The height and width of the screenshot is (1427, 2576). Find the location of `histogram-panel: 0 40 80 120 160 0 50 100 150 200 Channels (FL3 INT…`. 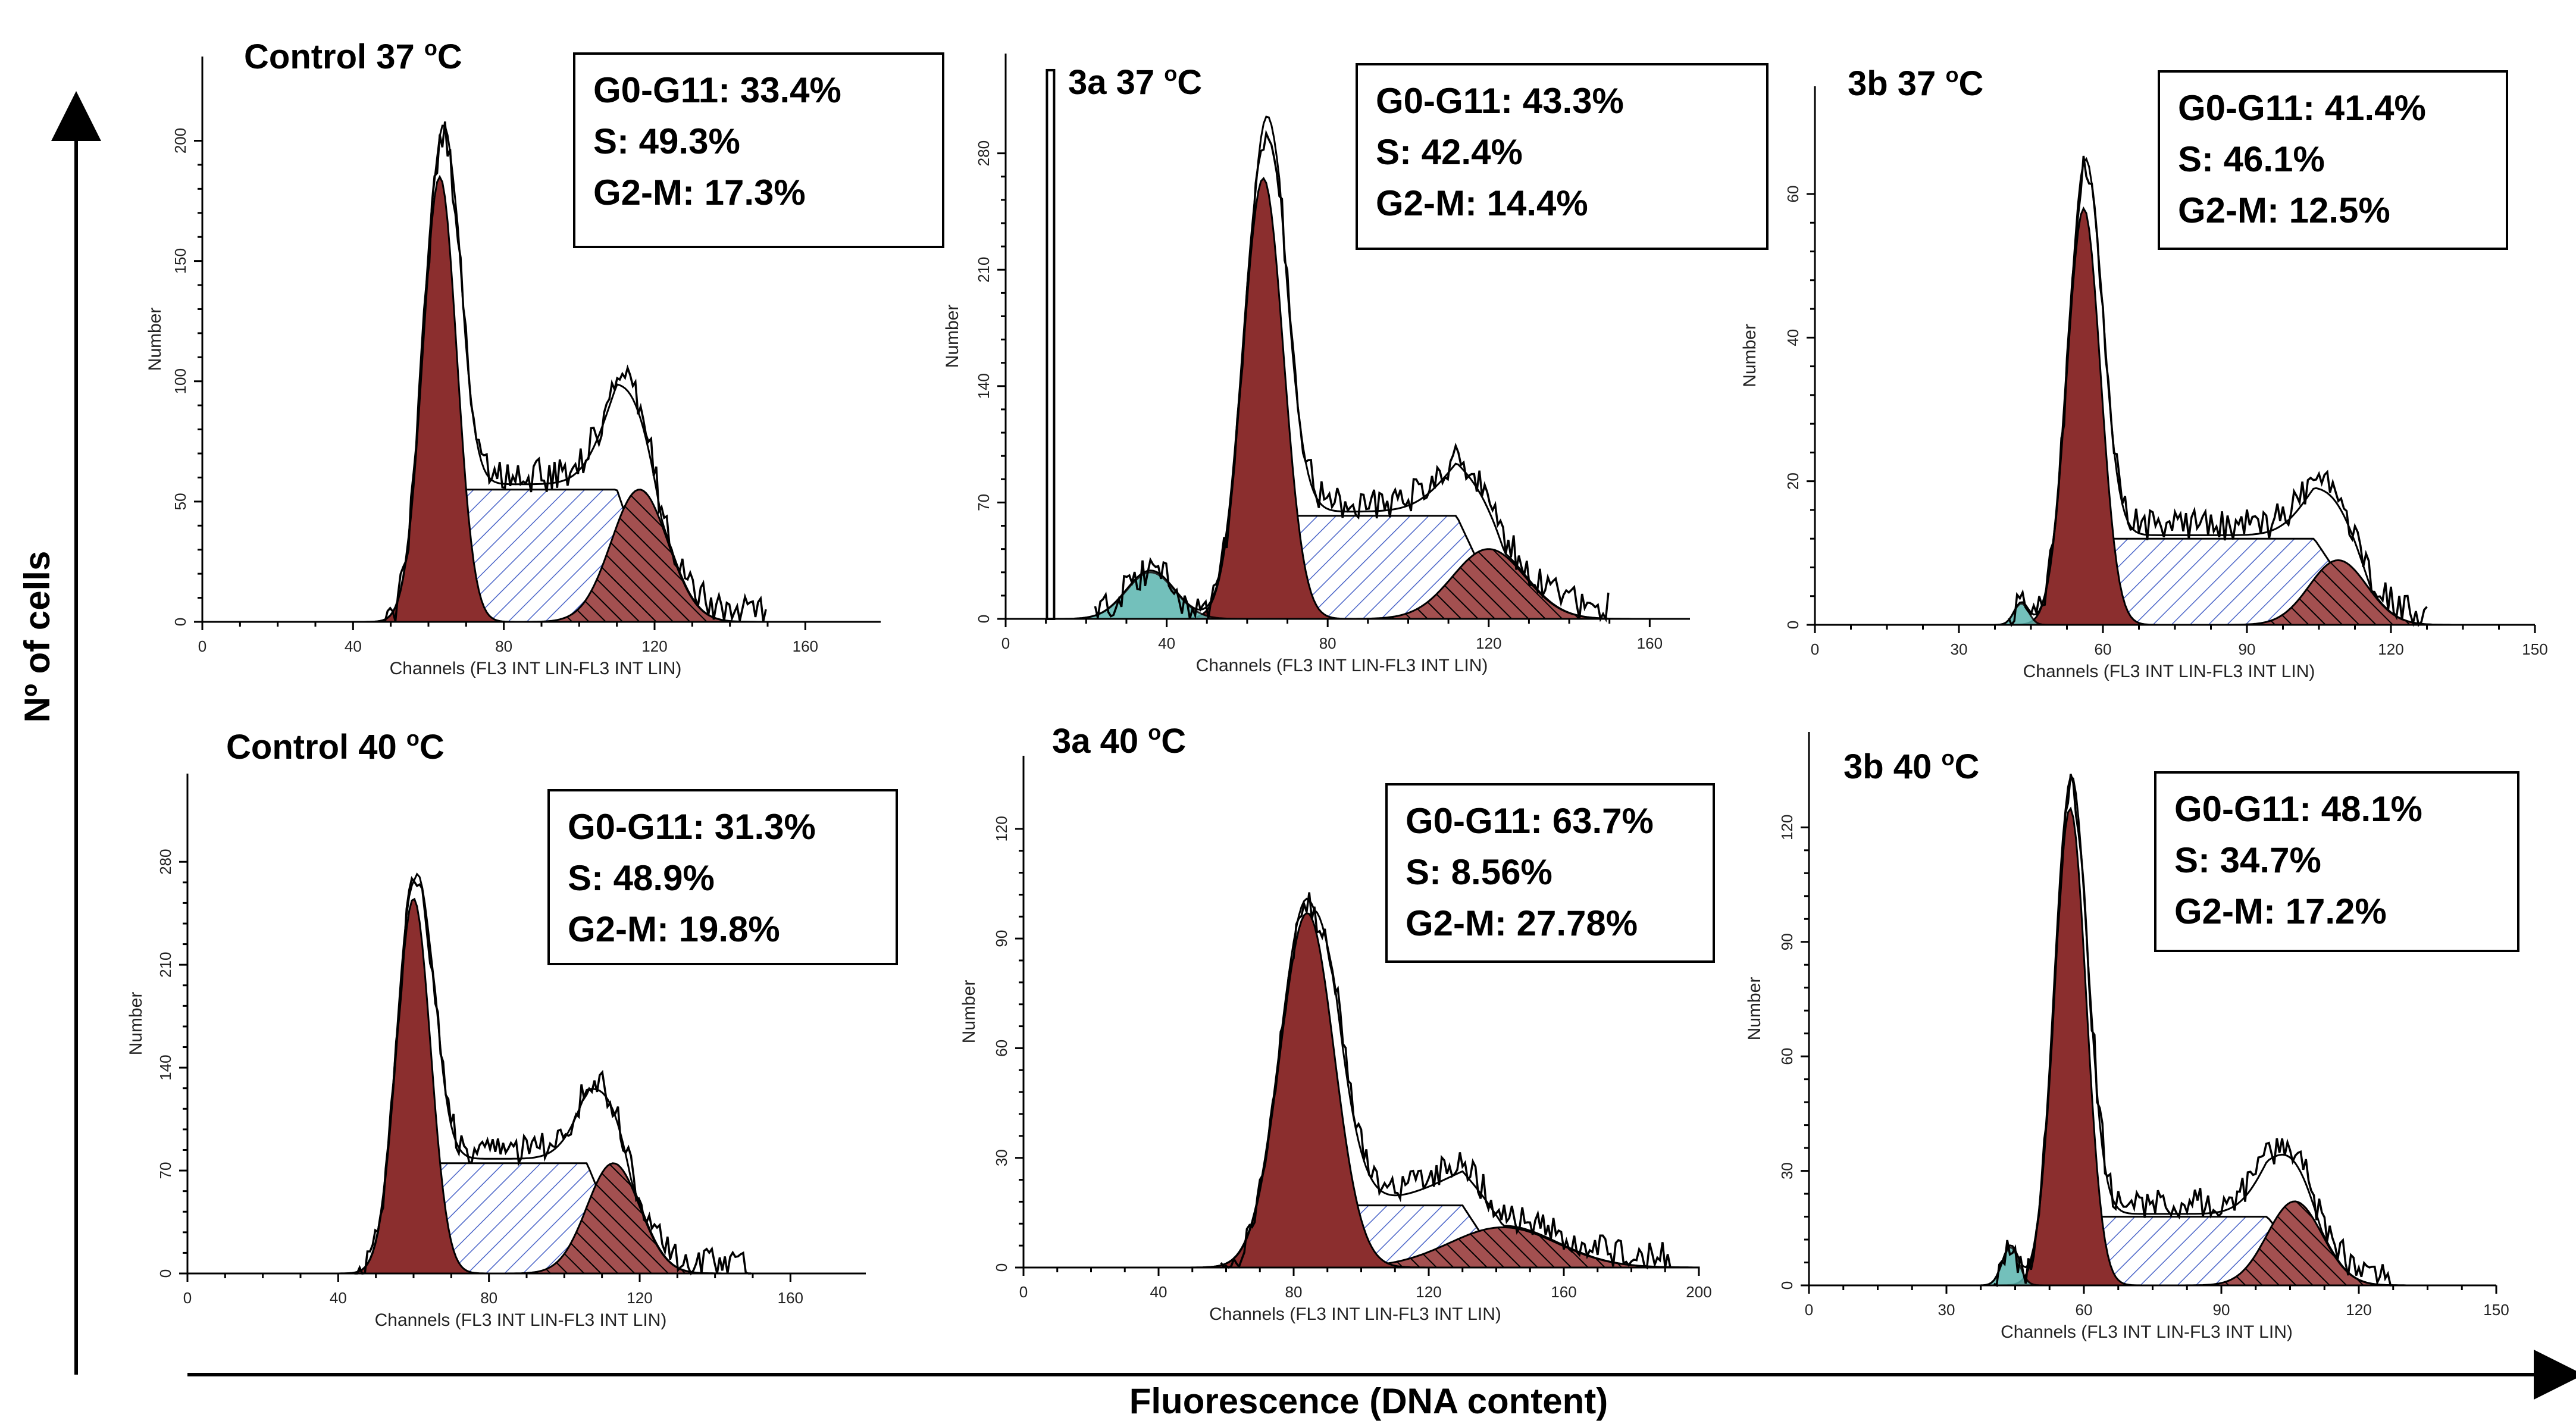

histogram-panel: 0 40 80 120 160 0 50 100 150 200 Channels (FL3 INT… is located at coordinates (544, 357).